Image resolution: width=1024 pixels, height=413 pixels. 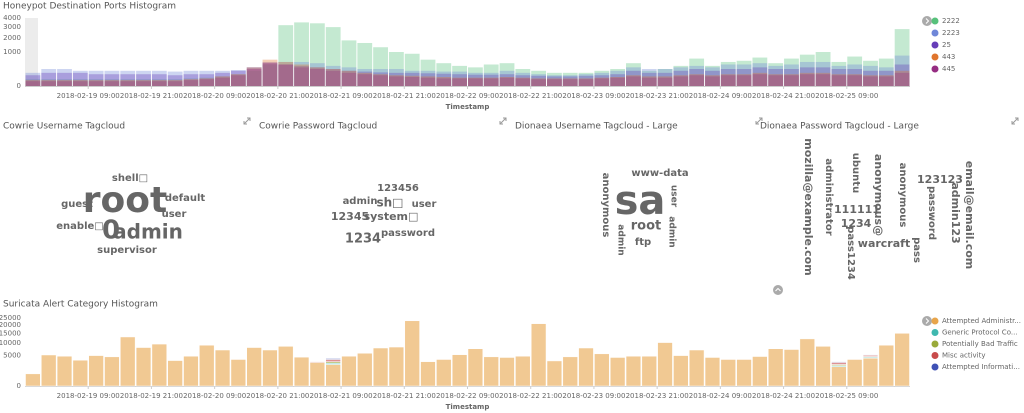 What do you see at coordinates (951, 21) in the screenshot?
I see `legend-label: 2222` at bounding box center [951, 21].